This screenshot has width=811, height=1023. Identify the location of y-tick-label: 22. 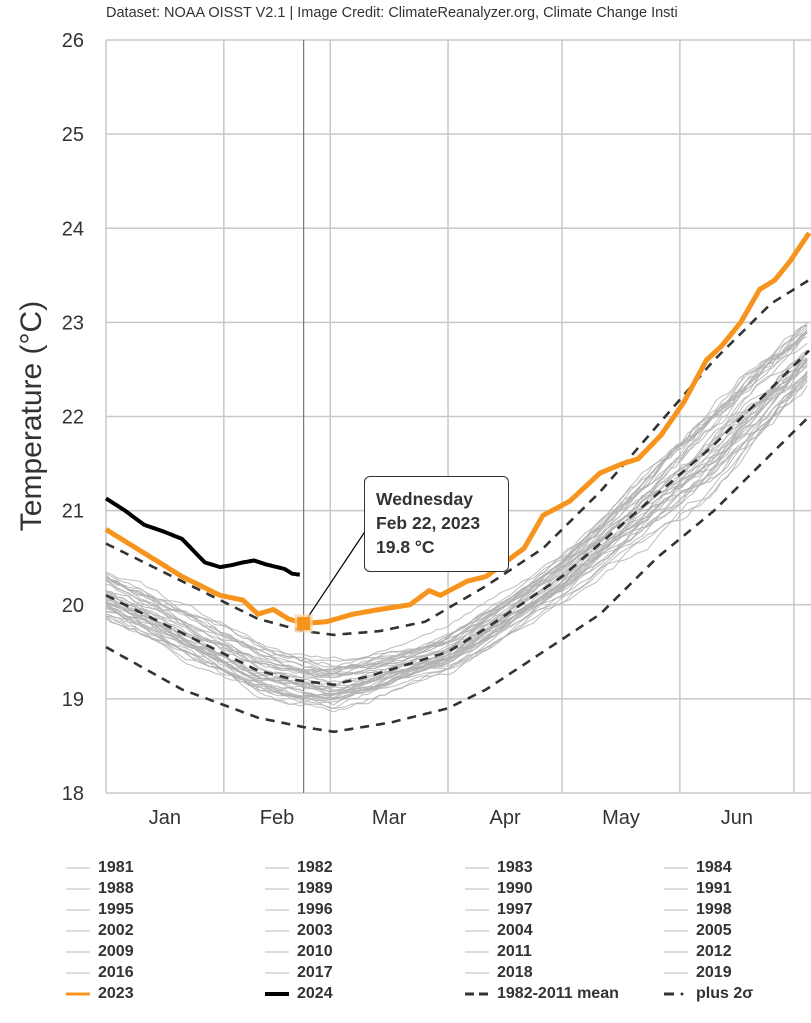
(73, 418).